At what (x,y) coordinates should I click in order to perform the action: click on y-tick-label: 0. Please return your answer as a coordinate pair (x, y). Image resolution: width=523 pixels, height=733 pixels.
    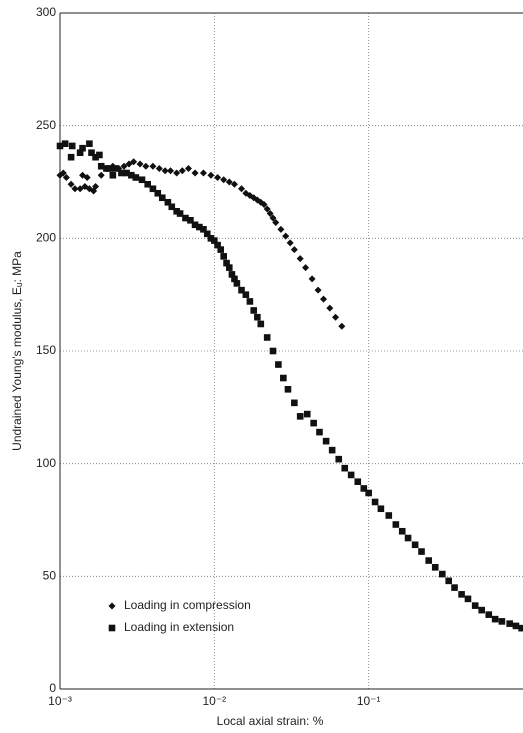
    Looking at the image, I should click on (52, 688).